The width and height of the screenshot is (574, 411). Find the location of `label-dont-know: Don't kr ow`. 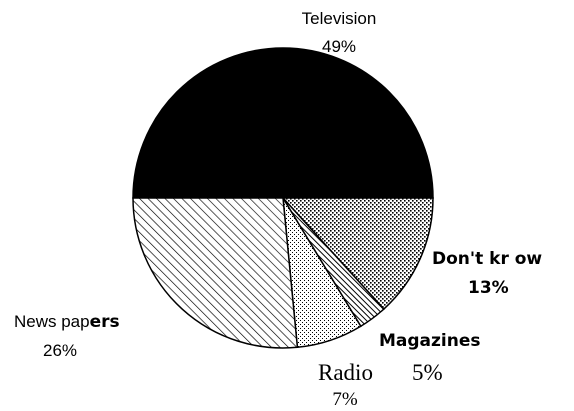

label-dont-know: Don't kr ow is located at coordinates (487, 259).